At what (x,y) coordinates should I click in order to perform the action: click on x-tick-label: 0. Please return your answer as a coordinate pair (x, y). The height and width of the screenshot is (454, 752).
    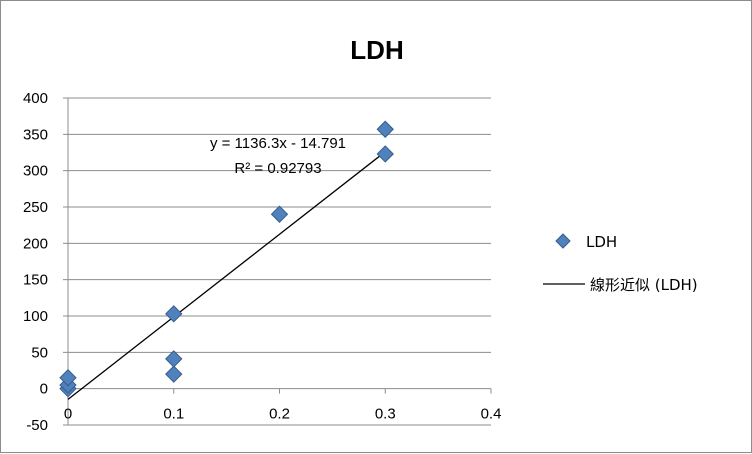
    Looking at the image, I should click on (68, 414).